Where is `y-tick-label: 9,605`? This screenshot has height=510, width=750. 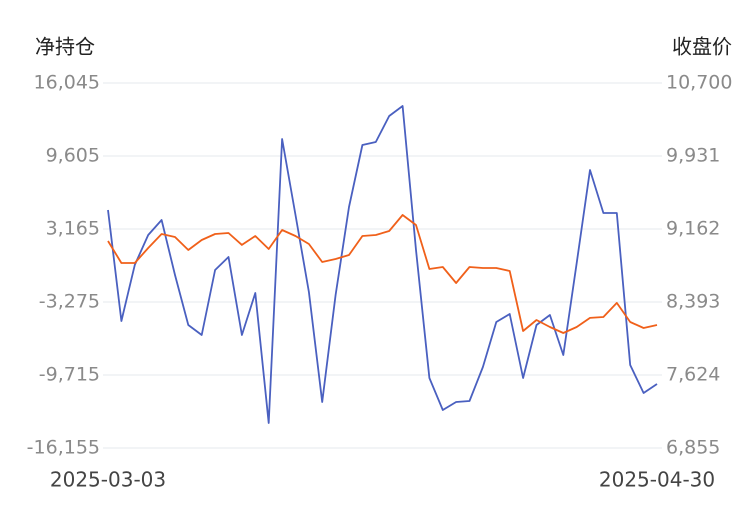
y-tick-label: 9,605 is located at coordinates (73, 156).